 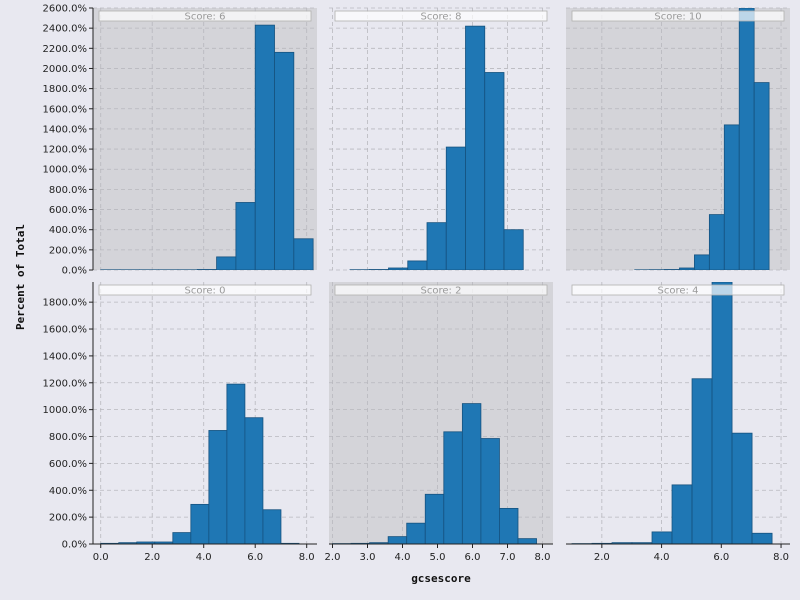 I want to click on panel-background, so click(x=205, y=413).